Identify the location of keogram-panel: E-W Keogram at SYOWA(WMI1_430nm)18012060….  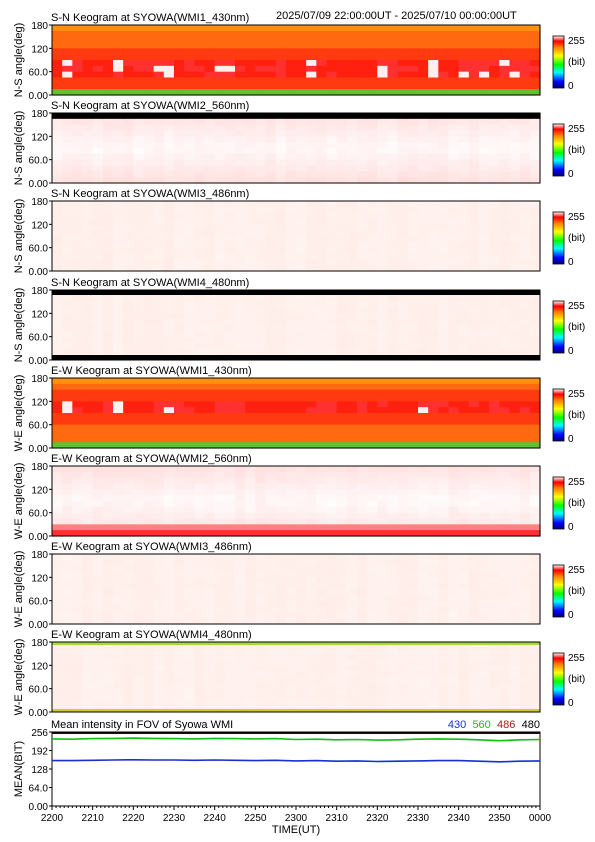
(299, 410).